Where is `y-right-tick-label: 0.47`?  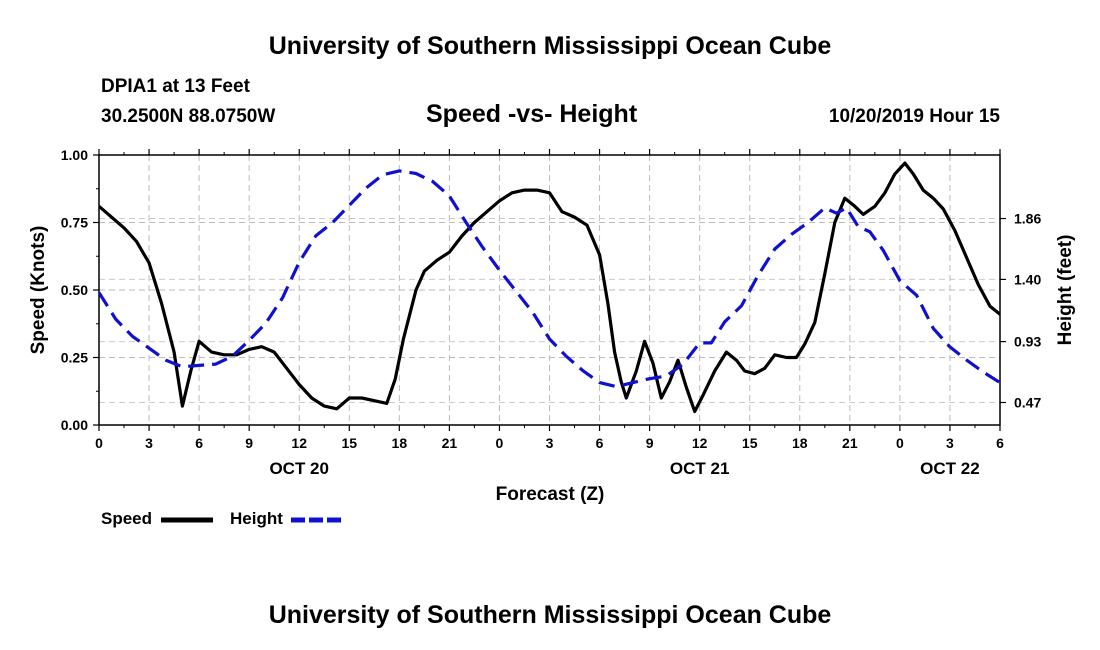 y-right-tick-label: 0.47 is located at coordinates (1027, 403).